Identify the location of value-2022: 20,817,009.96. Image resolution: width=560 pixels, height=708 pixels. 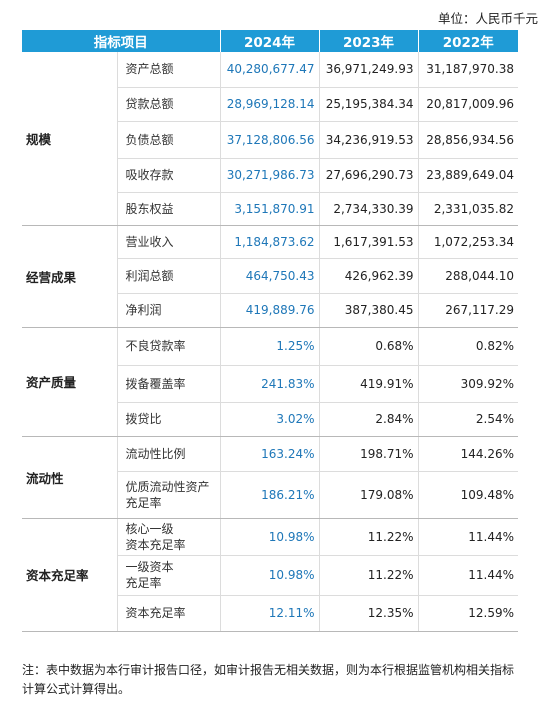
(468, 104).